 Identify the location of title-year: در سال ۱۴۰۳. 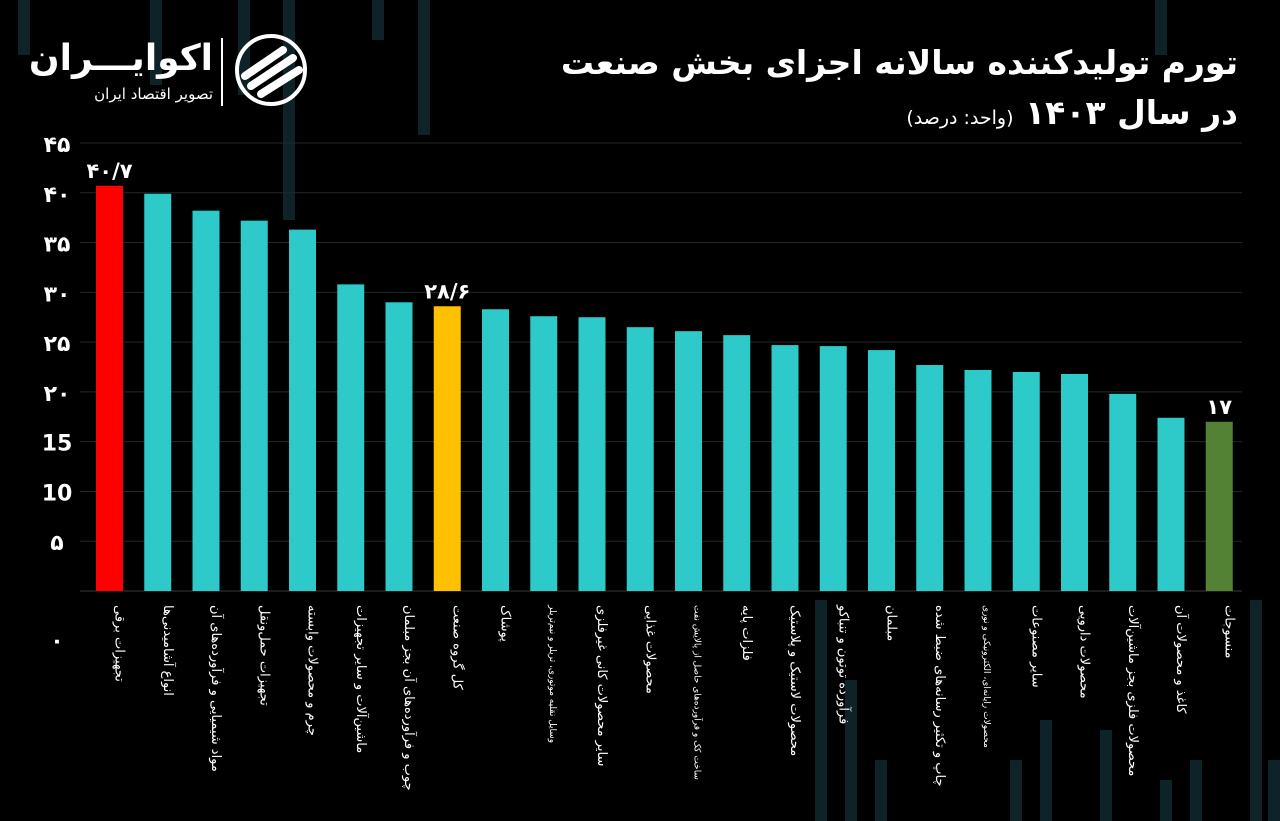
(1131, 112).